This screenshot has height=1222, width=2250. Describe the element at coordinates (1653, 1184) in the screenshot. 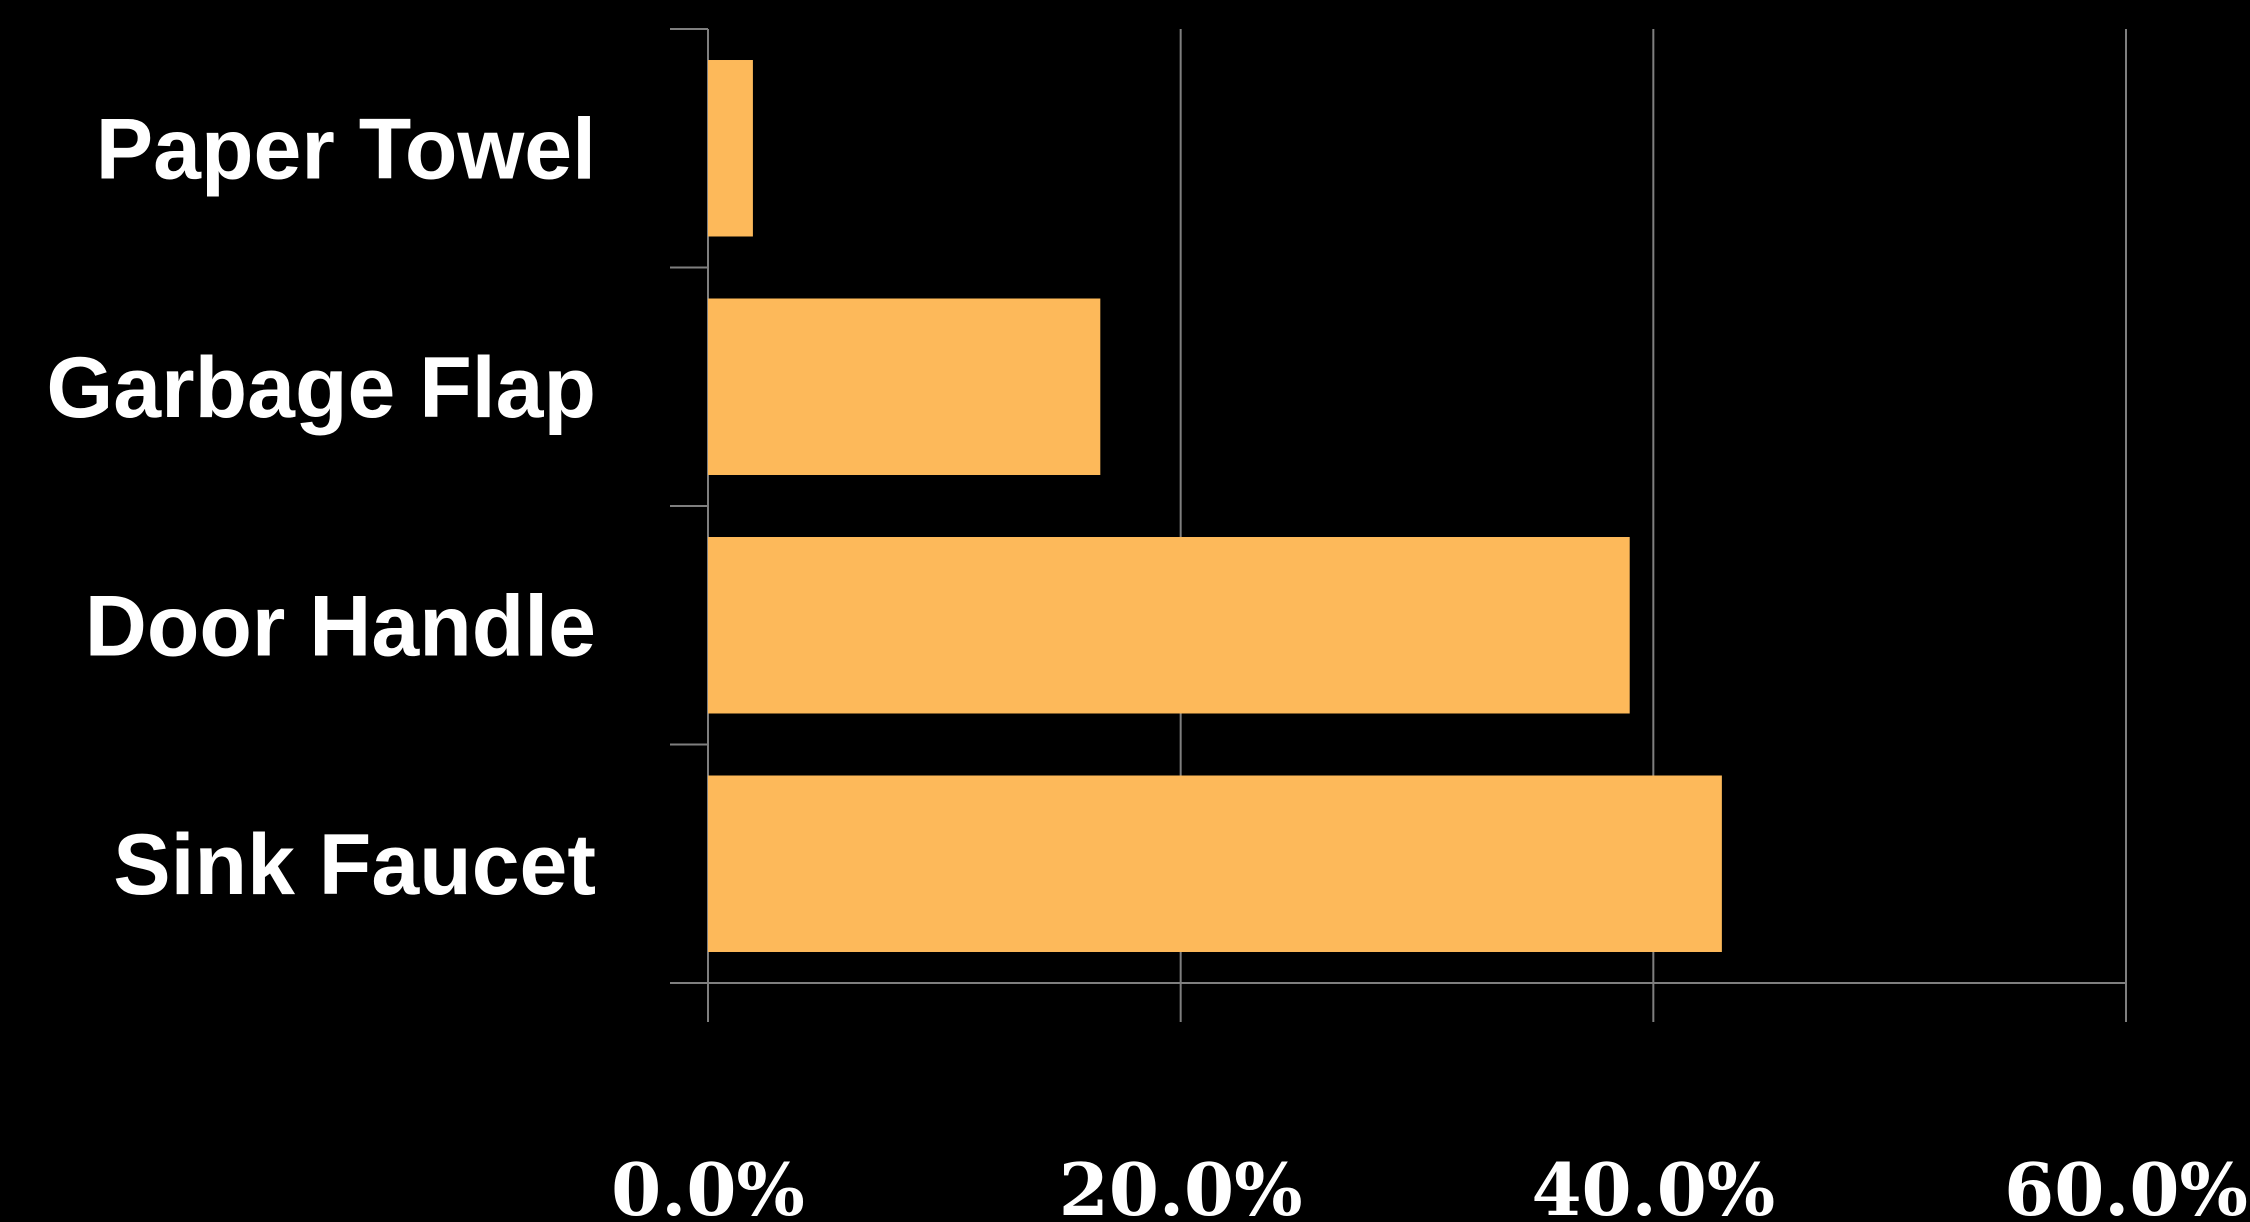

I see `x-tick-label: 40.0%` at that location.